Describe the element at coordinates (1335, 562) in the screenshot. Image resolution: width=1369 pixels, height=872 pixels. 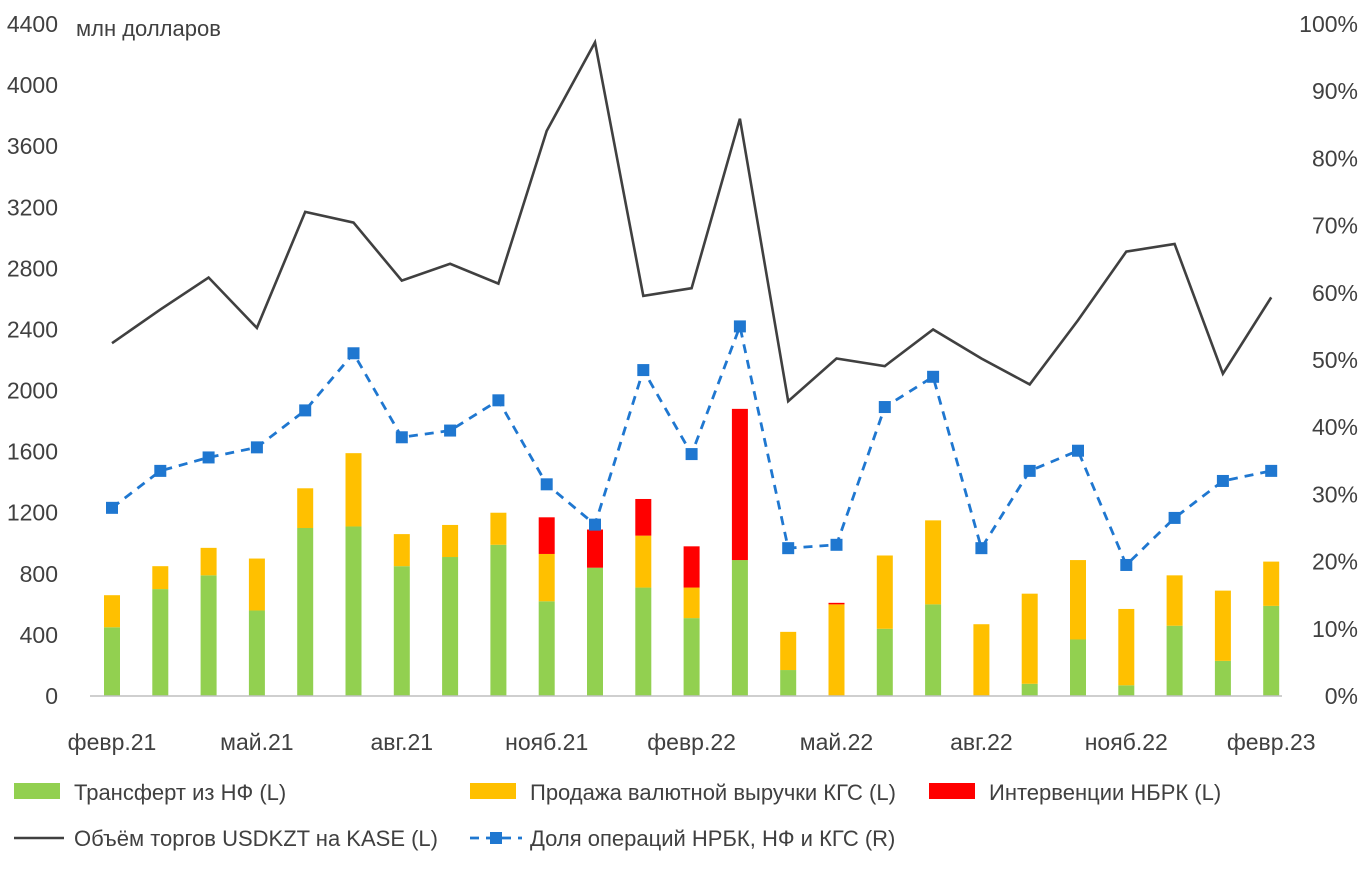
I see `right-tick-20: 20%` at that location.